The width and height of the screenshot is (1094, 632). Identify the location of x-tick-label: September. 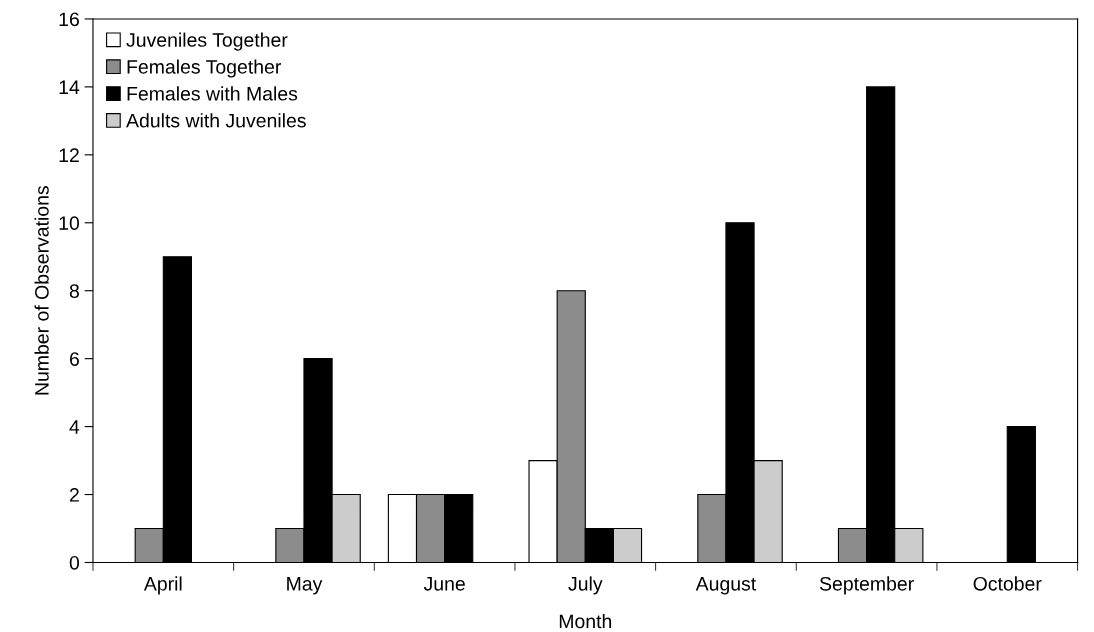
(866, 585).